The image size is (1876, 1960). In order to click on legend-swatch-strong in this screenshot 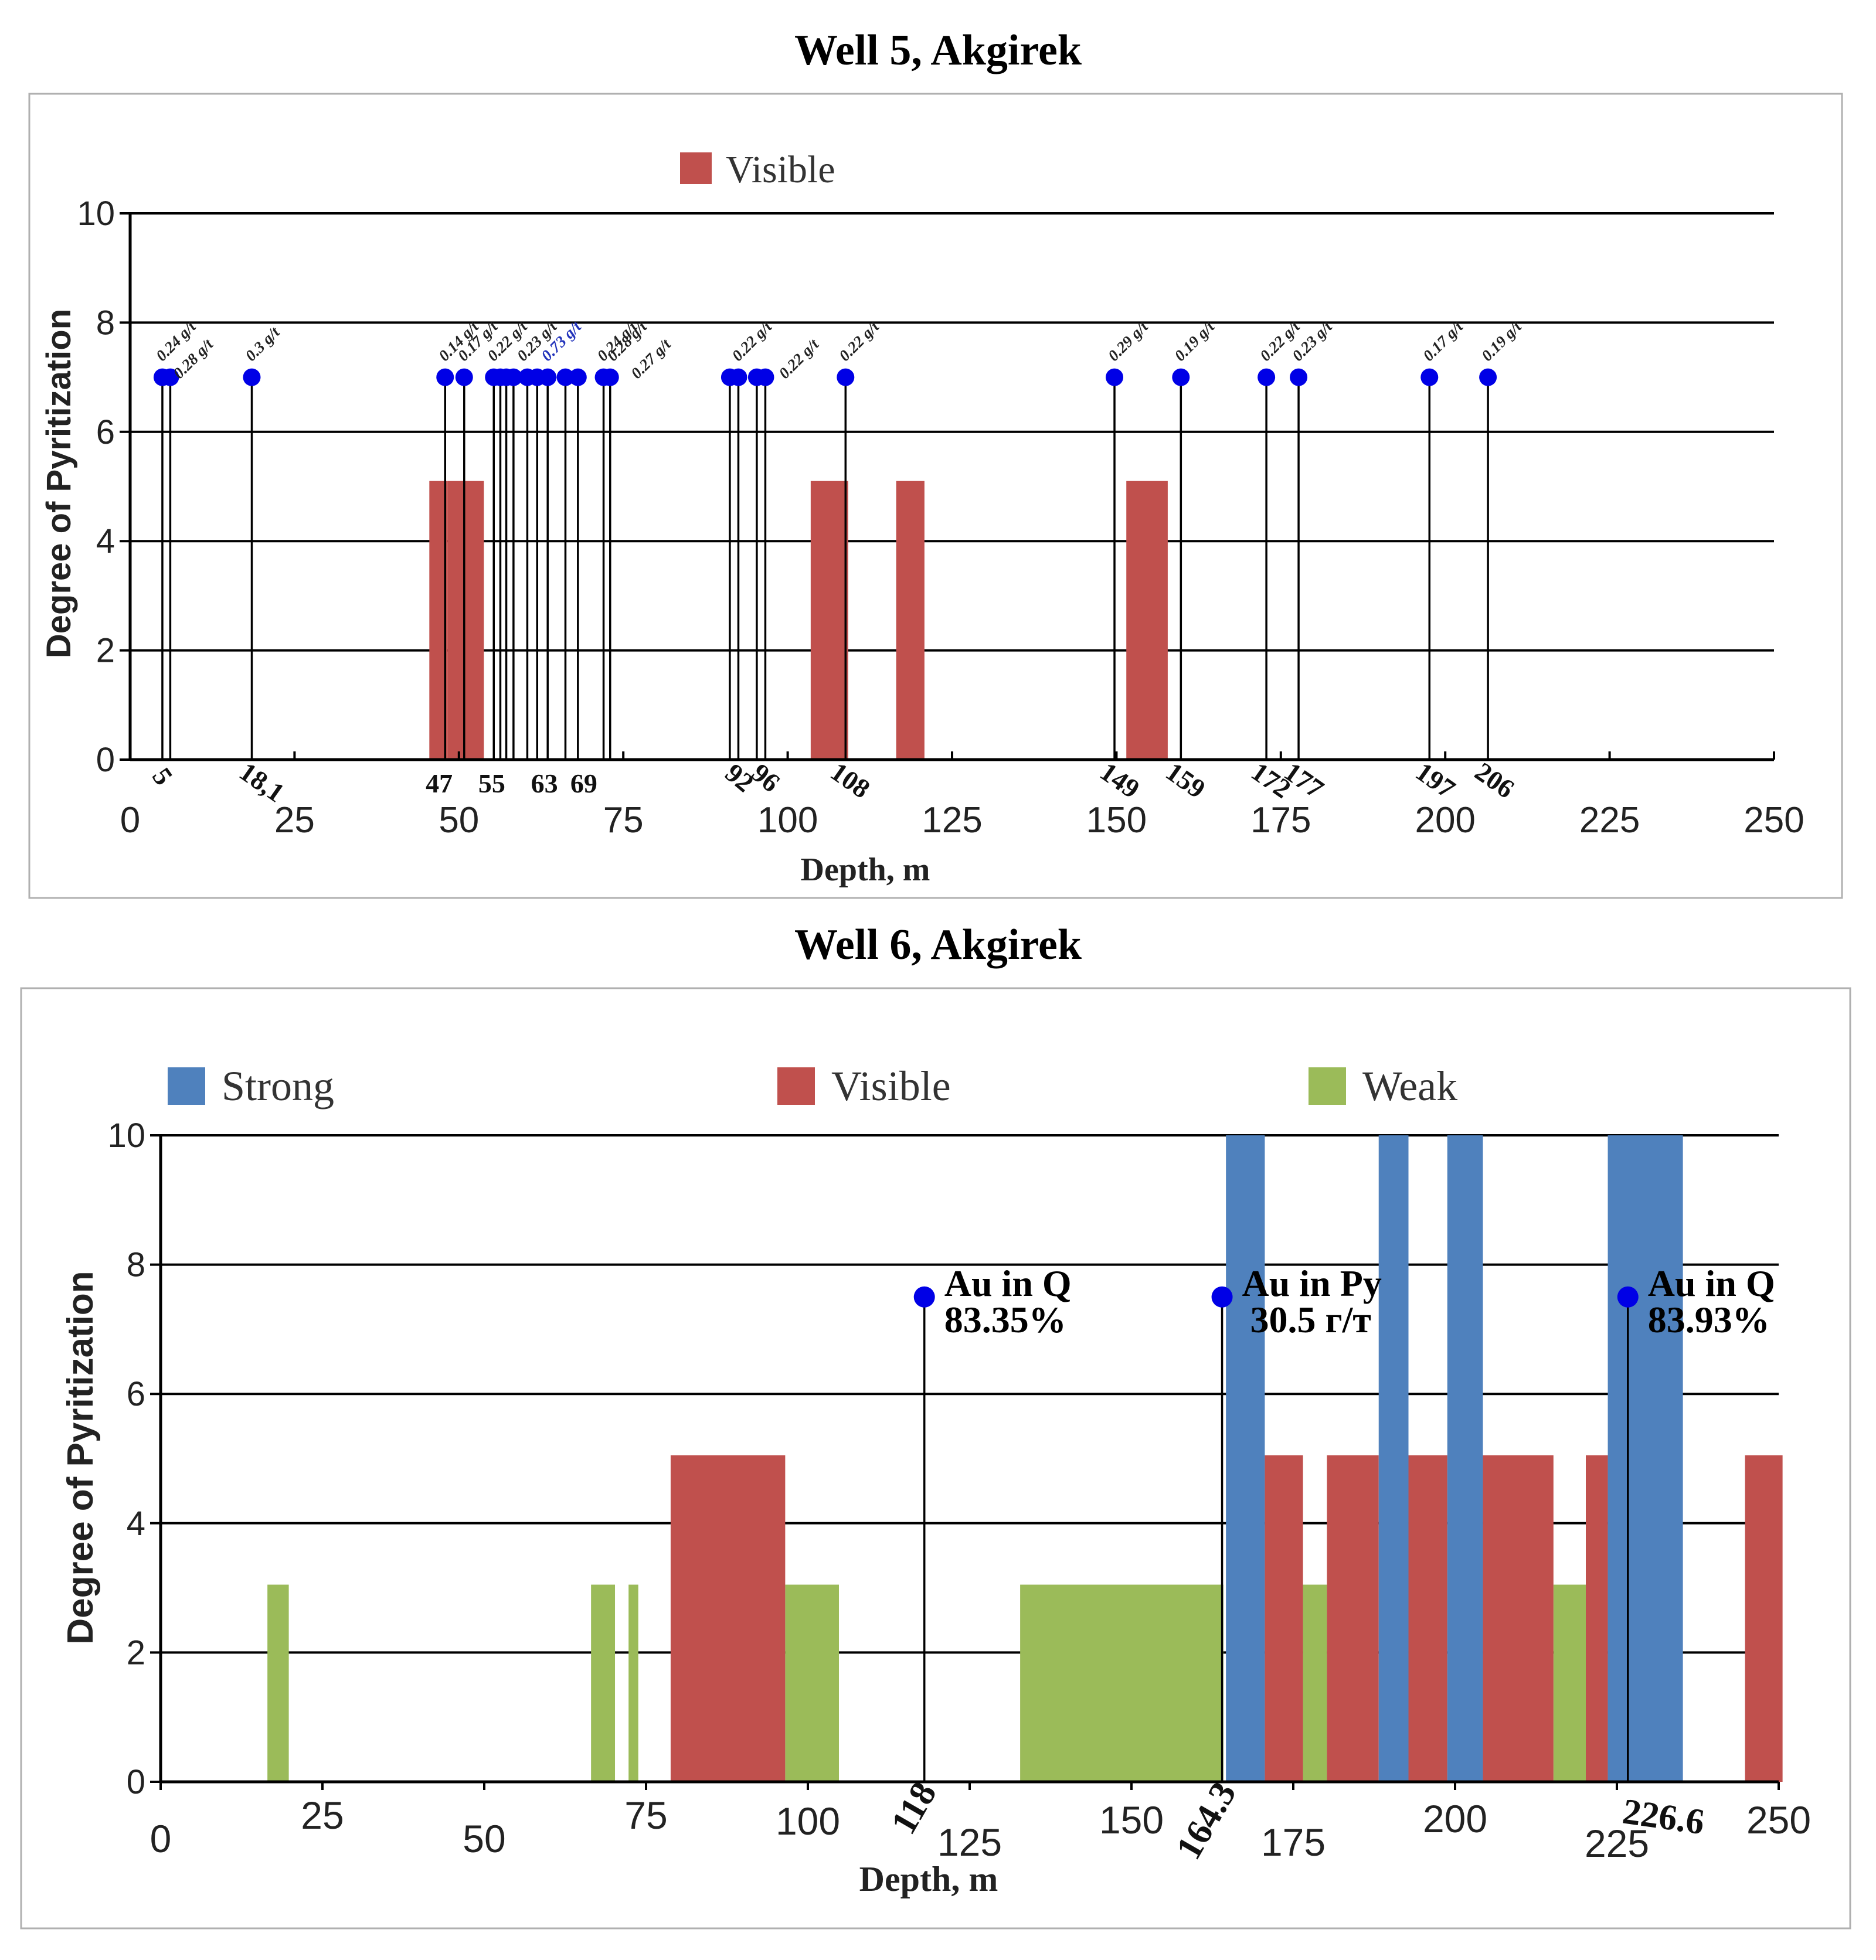, I will do `click(186, 1086)`.